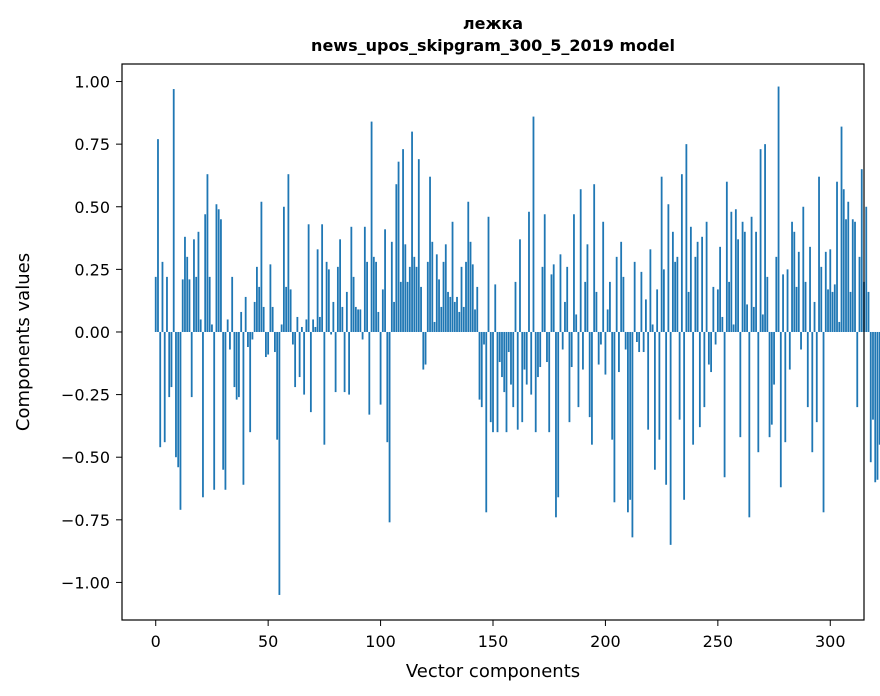 The height and width of the screenshot is (696, 880). Describe the element at coordinates (830, 641) in the screenshot. I see `x-tick-label: 300` at that location.